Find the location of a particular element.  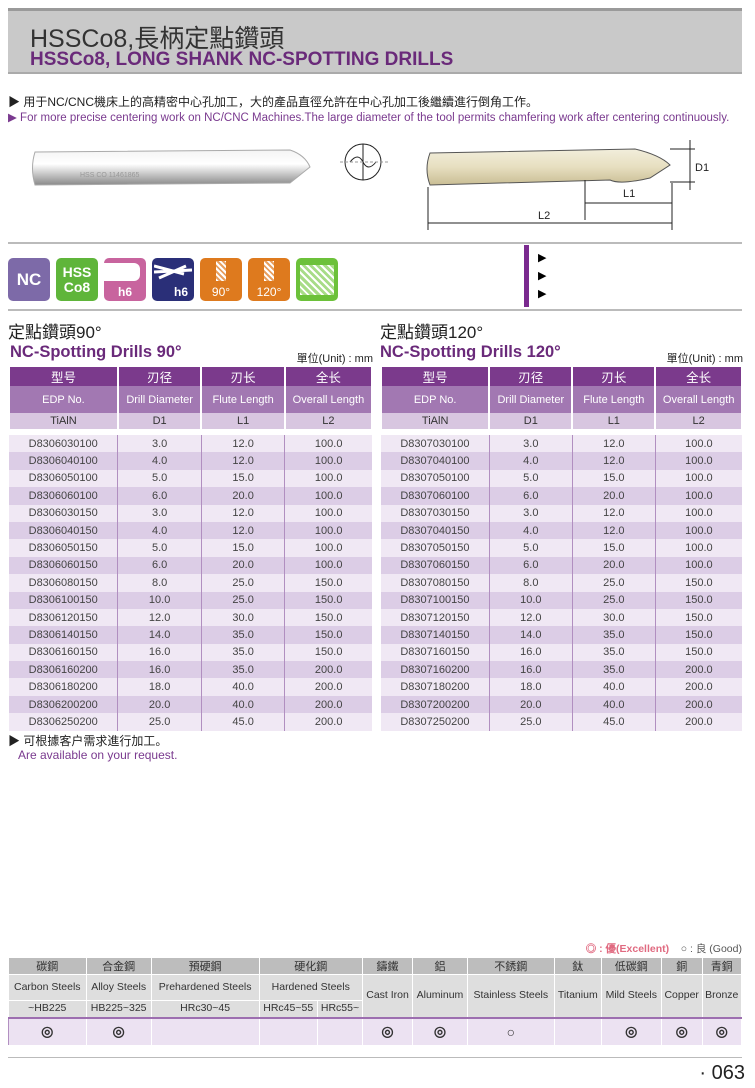

table-row: D8306080150 8.0 25.0 150.0 is located at coordinates (190, 583).